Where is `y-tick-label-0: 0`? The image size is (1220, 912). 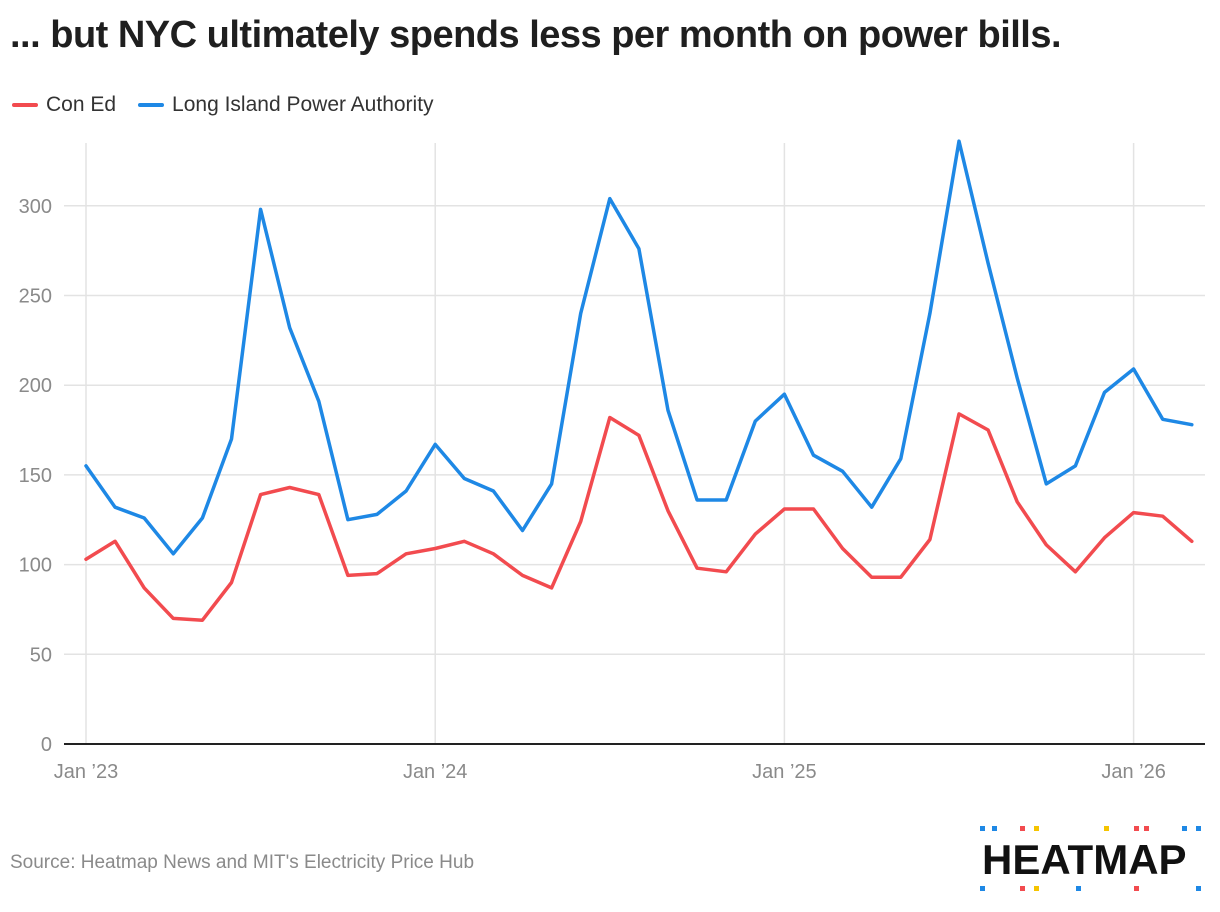
y-tick-label-0: 0 is located at coordinates (46, 745).